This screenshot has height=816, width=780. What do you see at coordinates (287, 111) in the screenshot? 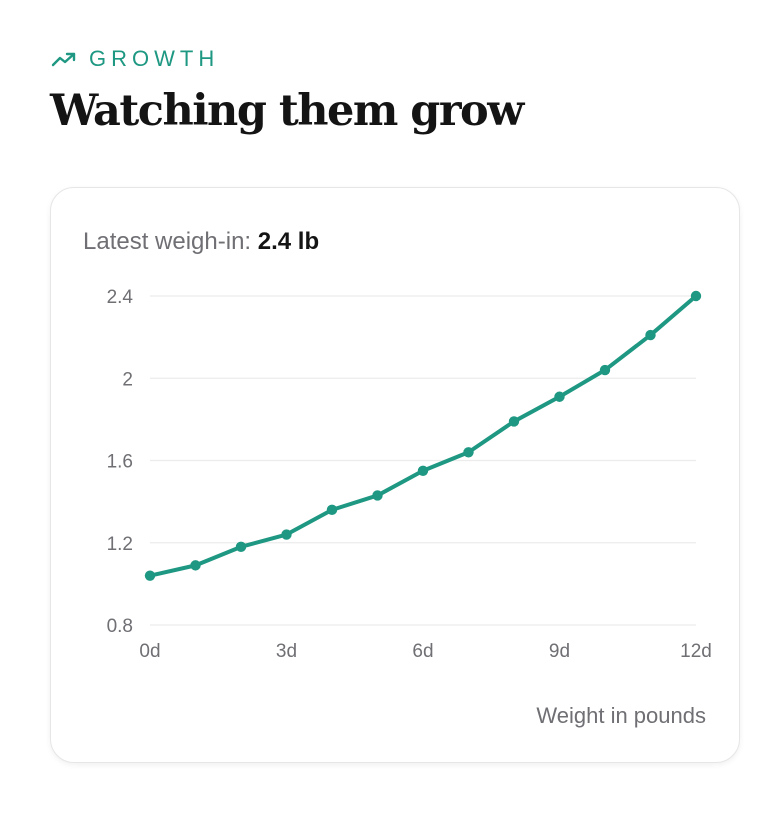
I see `page-title: Watching them grow` at bounding box center [287, 111].